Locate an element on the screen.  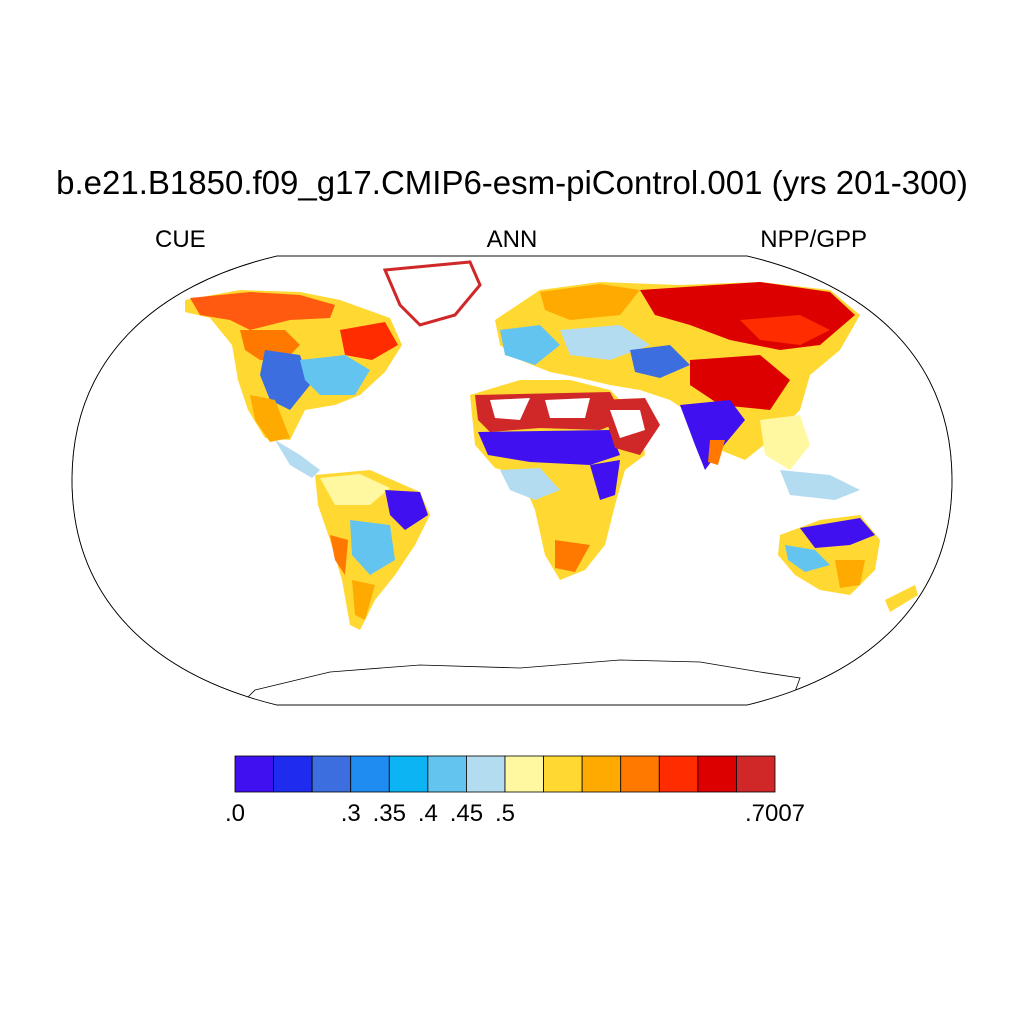
variable-label: CUE is located at coordinates (180, 239).